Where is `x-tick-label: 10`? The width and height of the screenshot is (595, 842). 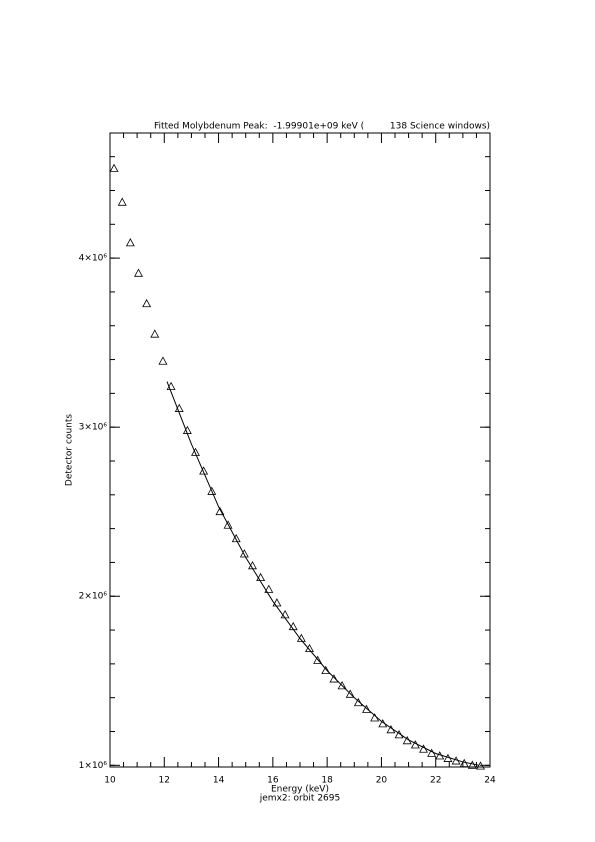 x-tick-label: 10 is located at coordinates (110, 781).